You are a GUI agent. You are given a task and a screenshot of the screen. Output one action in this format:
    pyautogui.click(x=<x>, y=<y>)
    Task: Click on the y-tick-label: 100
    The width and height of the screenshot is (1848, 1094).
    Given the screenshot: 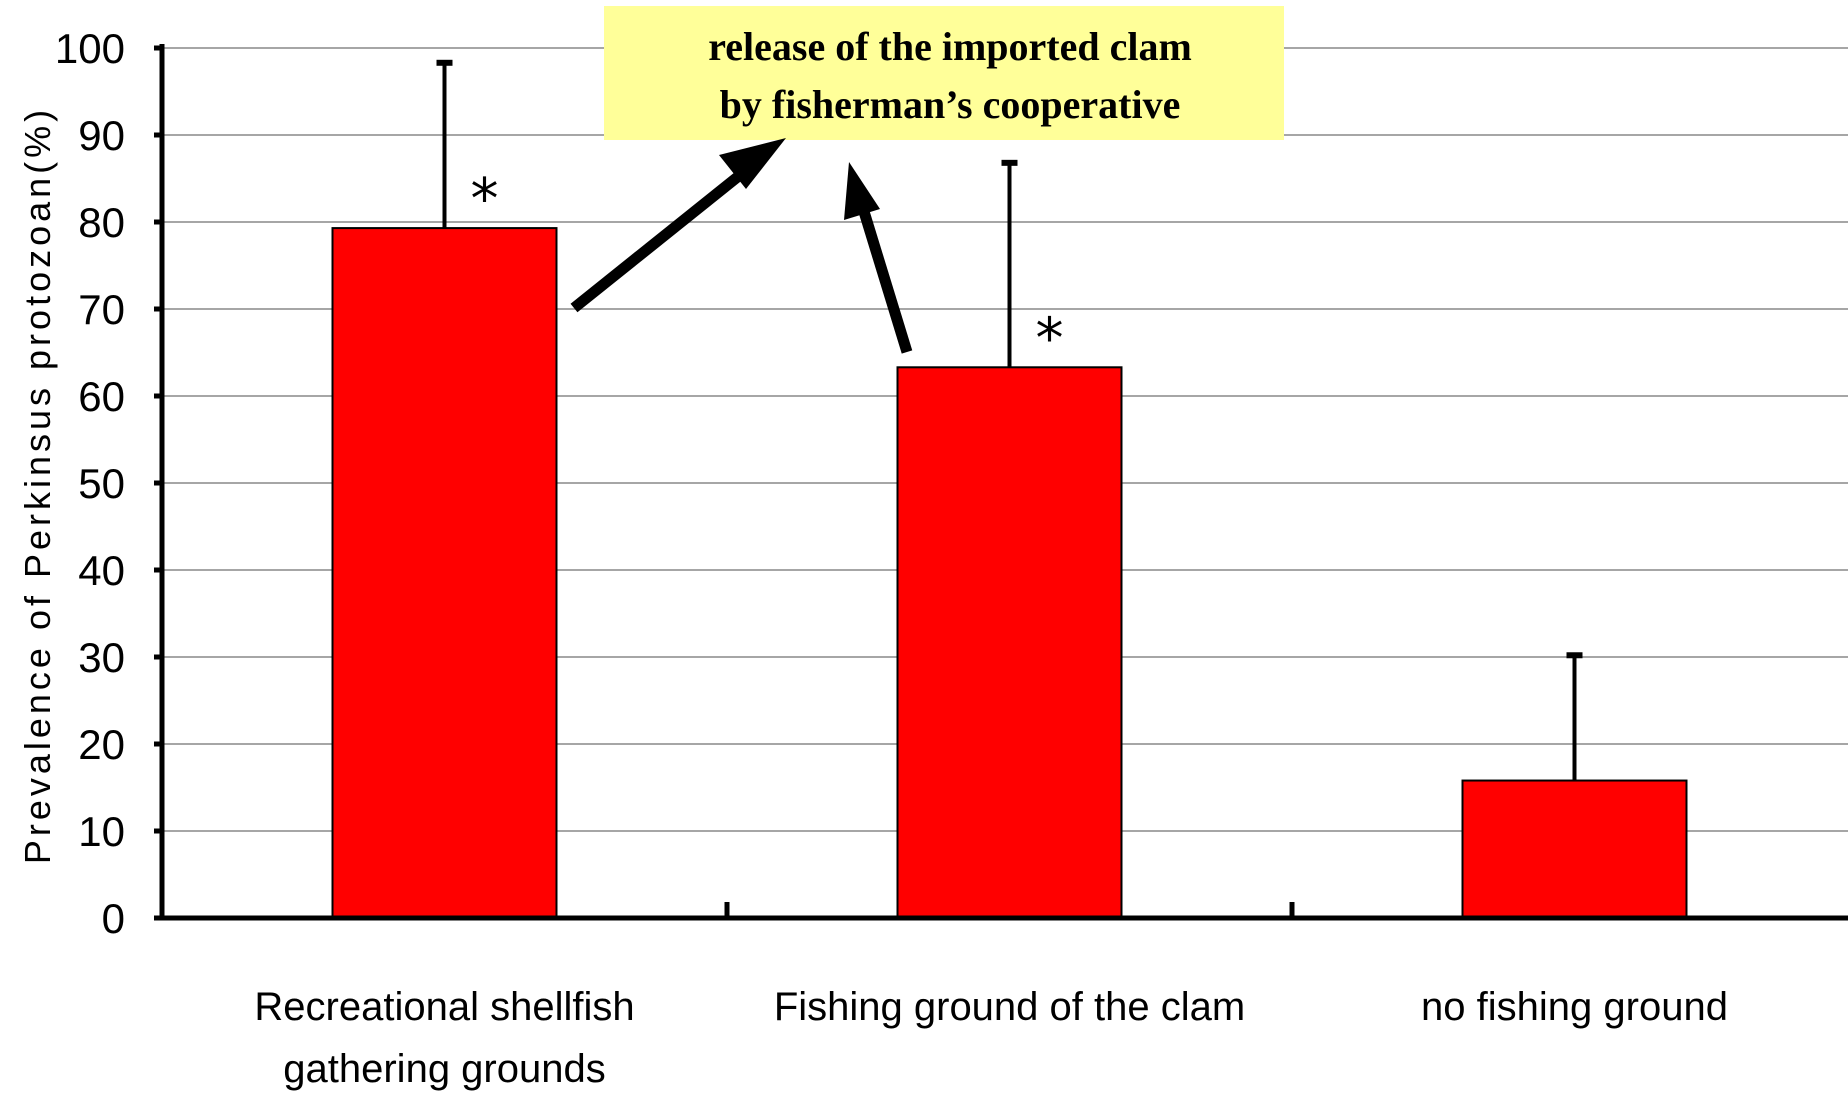 What is the action you would take?
    pyautogui.click(x=90, y=48)
    